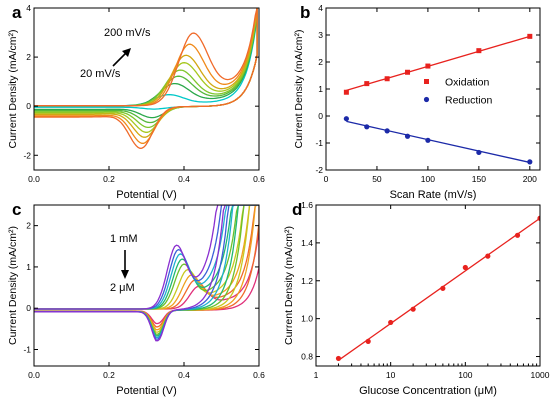  What do you see at coordinates (316, 375) in the screenshot?
I see `x-tick-label: 1` at bounding box center [316, 375].